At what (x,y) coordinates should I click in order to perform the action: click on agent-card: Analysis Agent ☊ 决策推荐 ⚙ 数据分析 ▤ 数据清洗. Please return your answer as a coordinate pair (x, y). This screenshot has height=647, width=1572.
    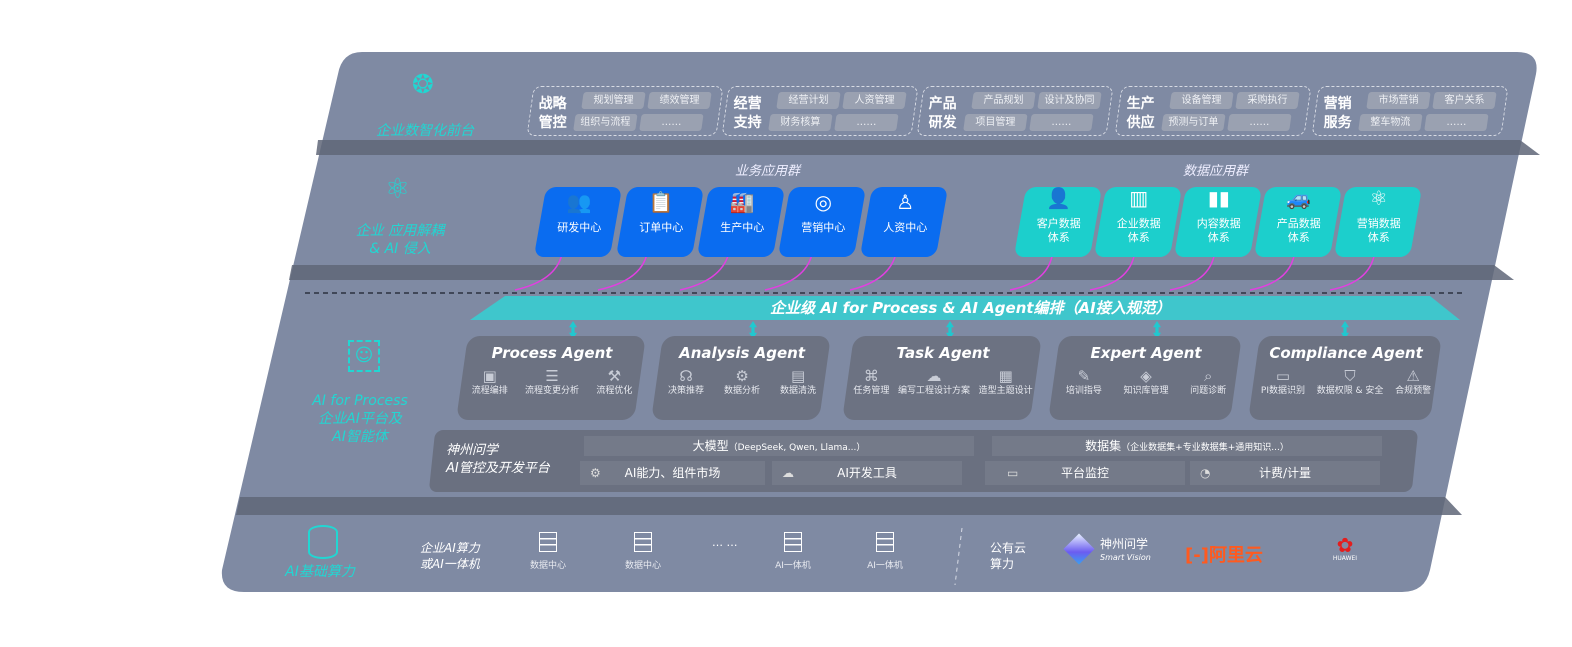
    Looking at the image, I should click on (741, 378).